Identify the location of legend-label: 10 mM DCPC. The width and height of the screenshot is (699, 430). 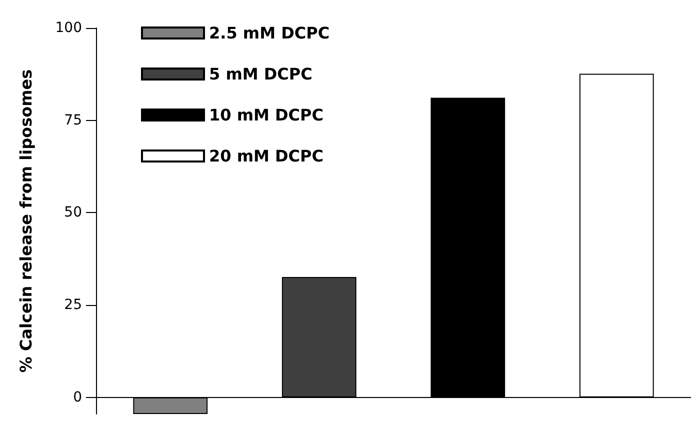
(266, 115).